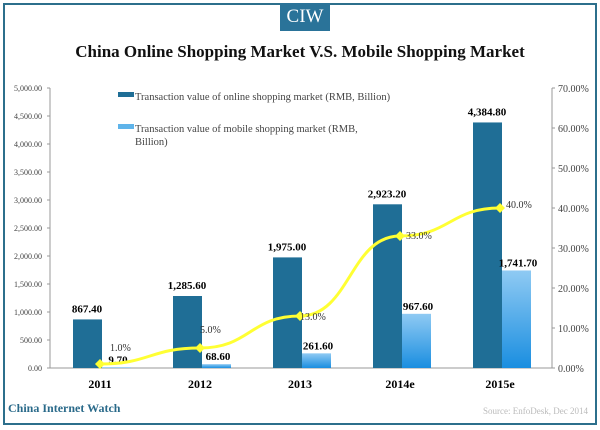 This screenshot has height=430, width=600. What do you see at coordinates (28, 256) in the screenshot?
I see `left-tick-label: 2,000.00` at bounding box center [28, 256].